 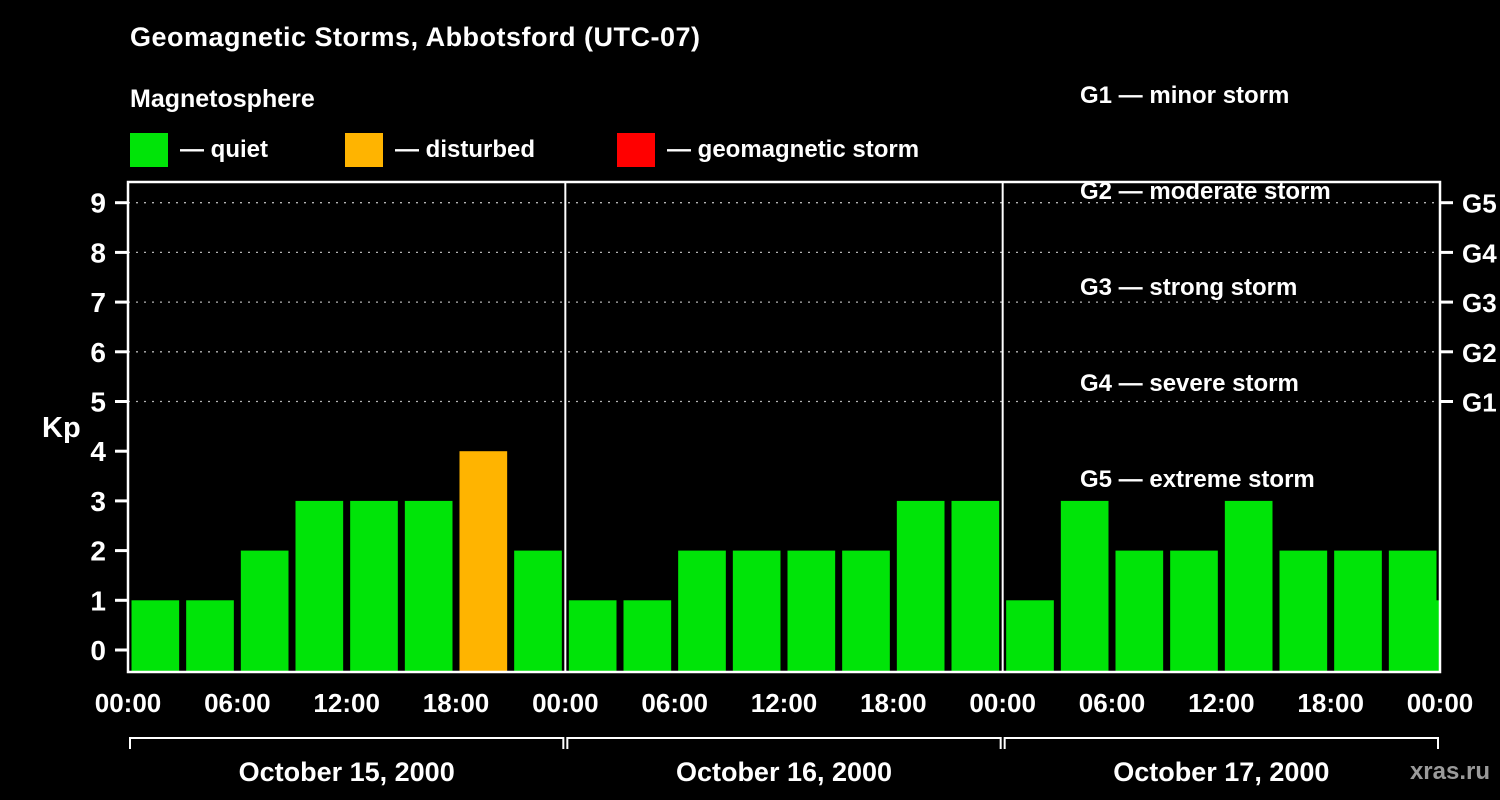 What do you see at coordinates (465, 149) in the screenshot?
I see `legend-label-disturbed: — disturbed` at bounding box center [465, 149].